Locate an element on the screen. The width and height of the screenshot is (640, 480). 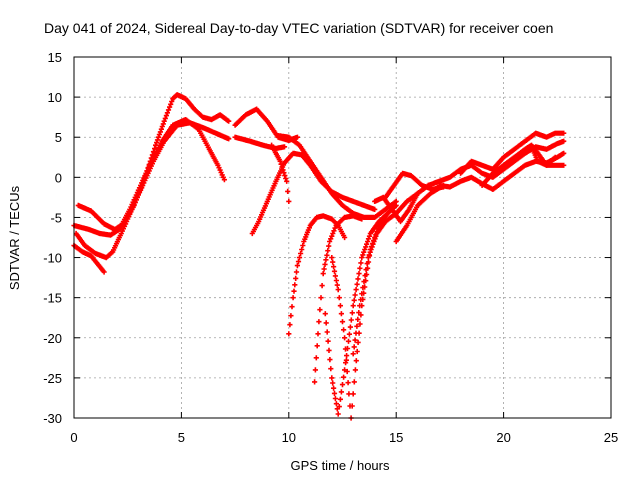
series-track-m is located at coordinates (360, 315).